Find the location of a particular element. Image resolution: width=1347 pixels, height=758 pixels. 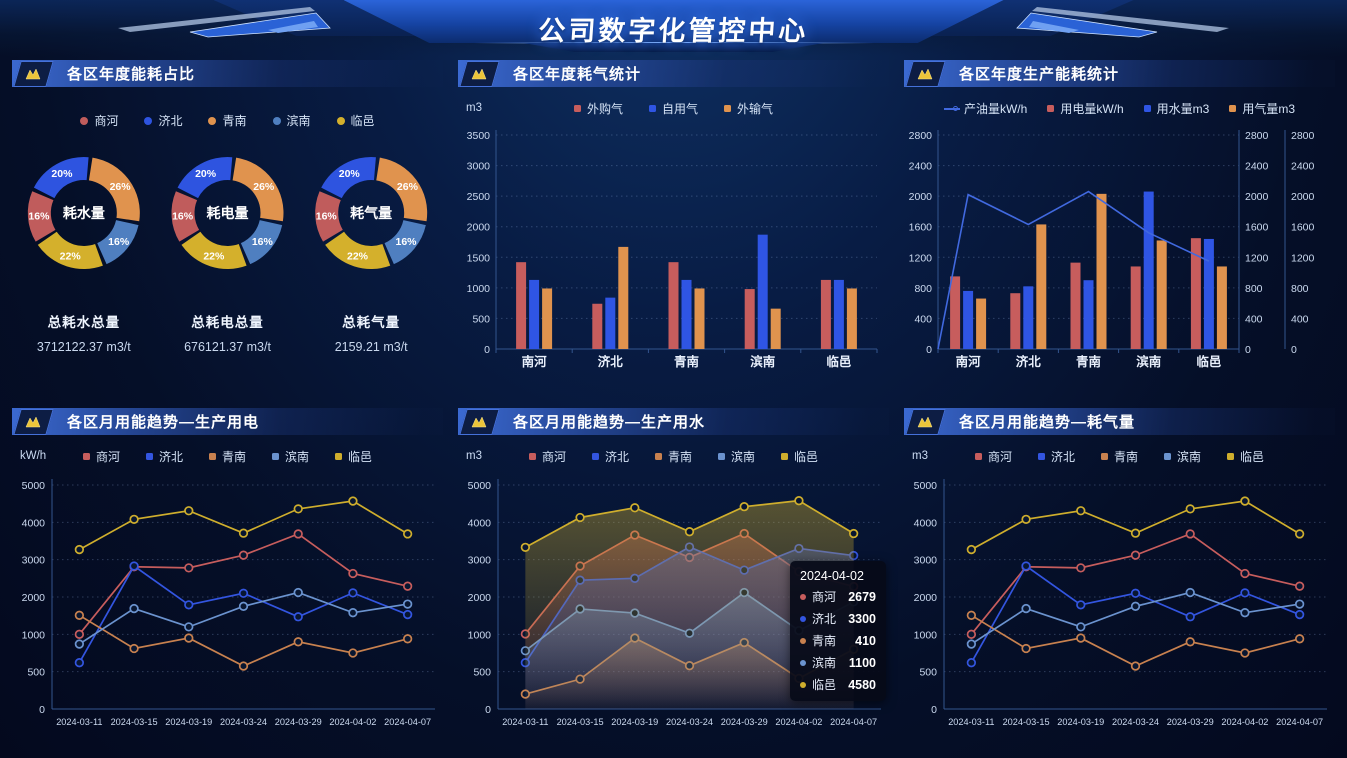

point-青南-2024-03-29 is located at coordinates (298, 642).